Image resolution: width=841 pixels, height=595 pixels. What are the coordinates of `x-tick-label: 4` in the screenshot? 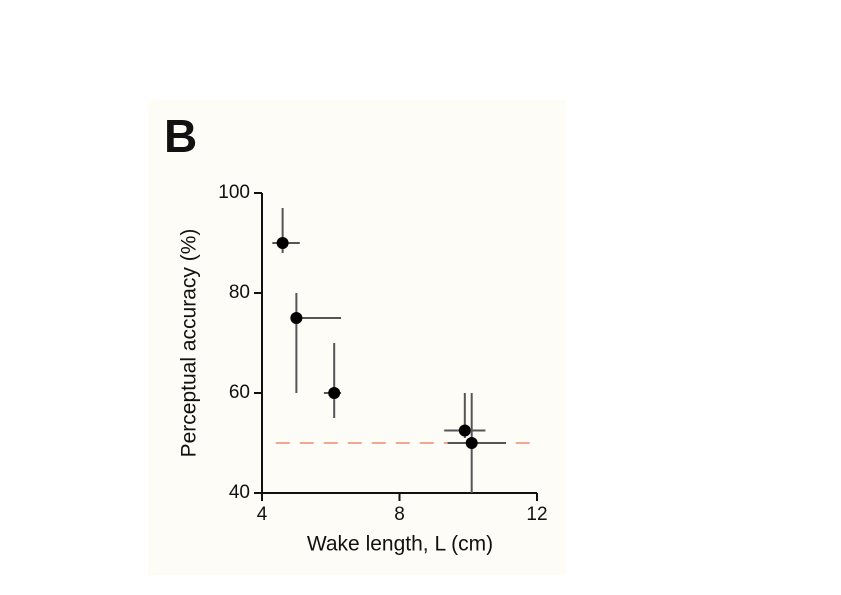 It's located at (262, 514).